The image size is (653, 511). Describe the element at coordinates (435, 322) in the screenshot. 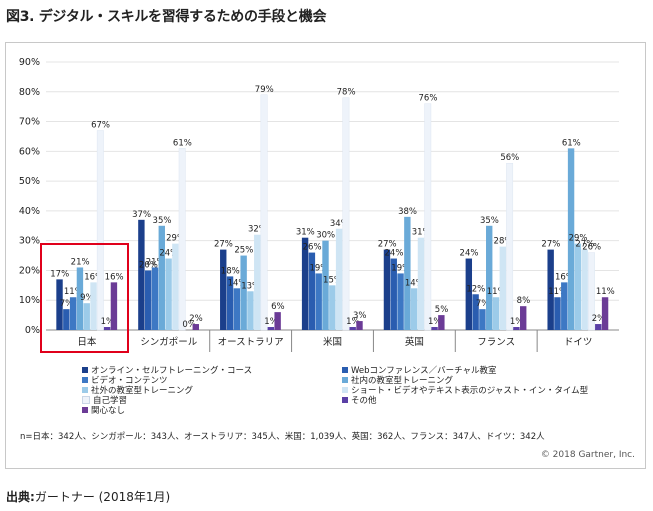

I see `data-label: 1%` at that location.